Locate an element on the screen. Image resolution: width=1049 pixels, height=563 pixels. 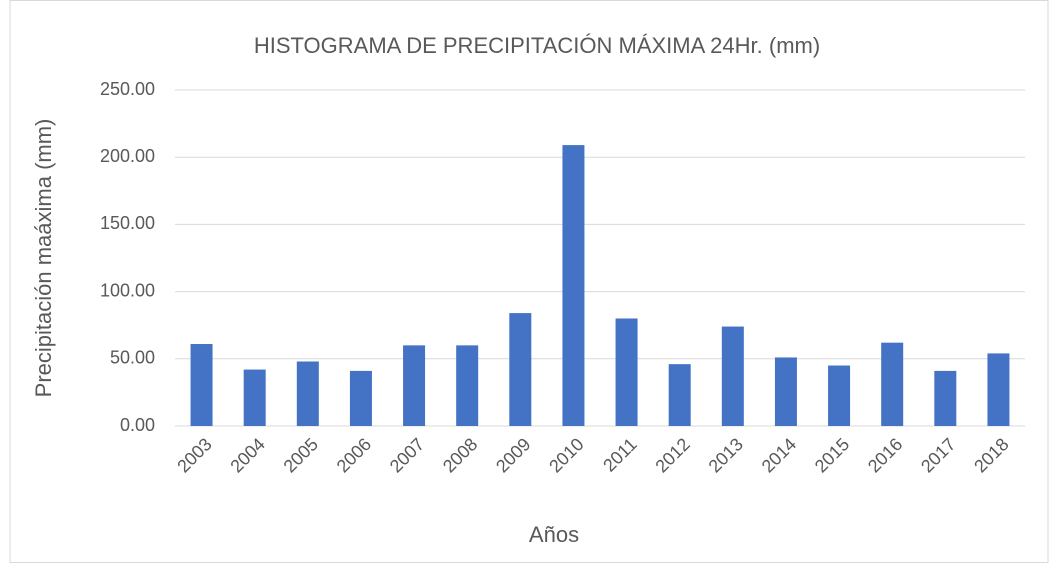
y-tick-label: 200.00 is located at coordinates (127, 156).